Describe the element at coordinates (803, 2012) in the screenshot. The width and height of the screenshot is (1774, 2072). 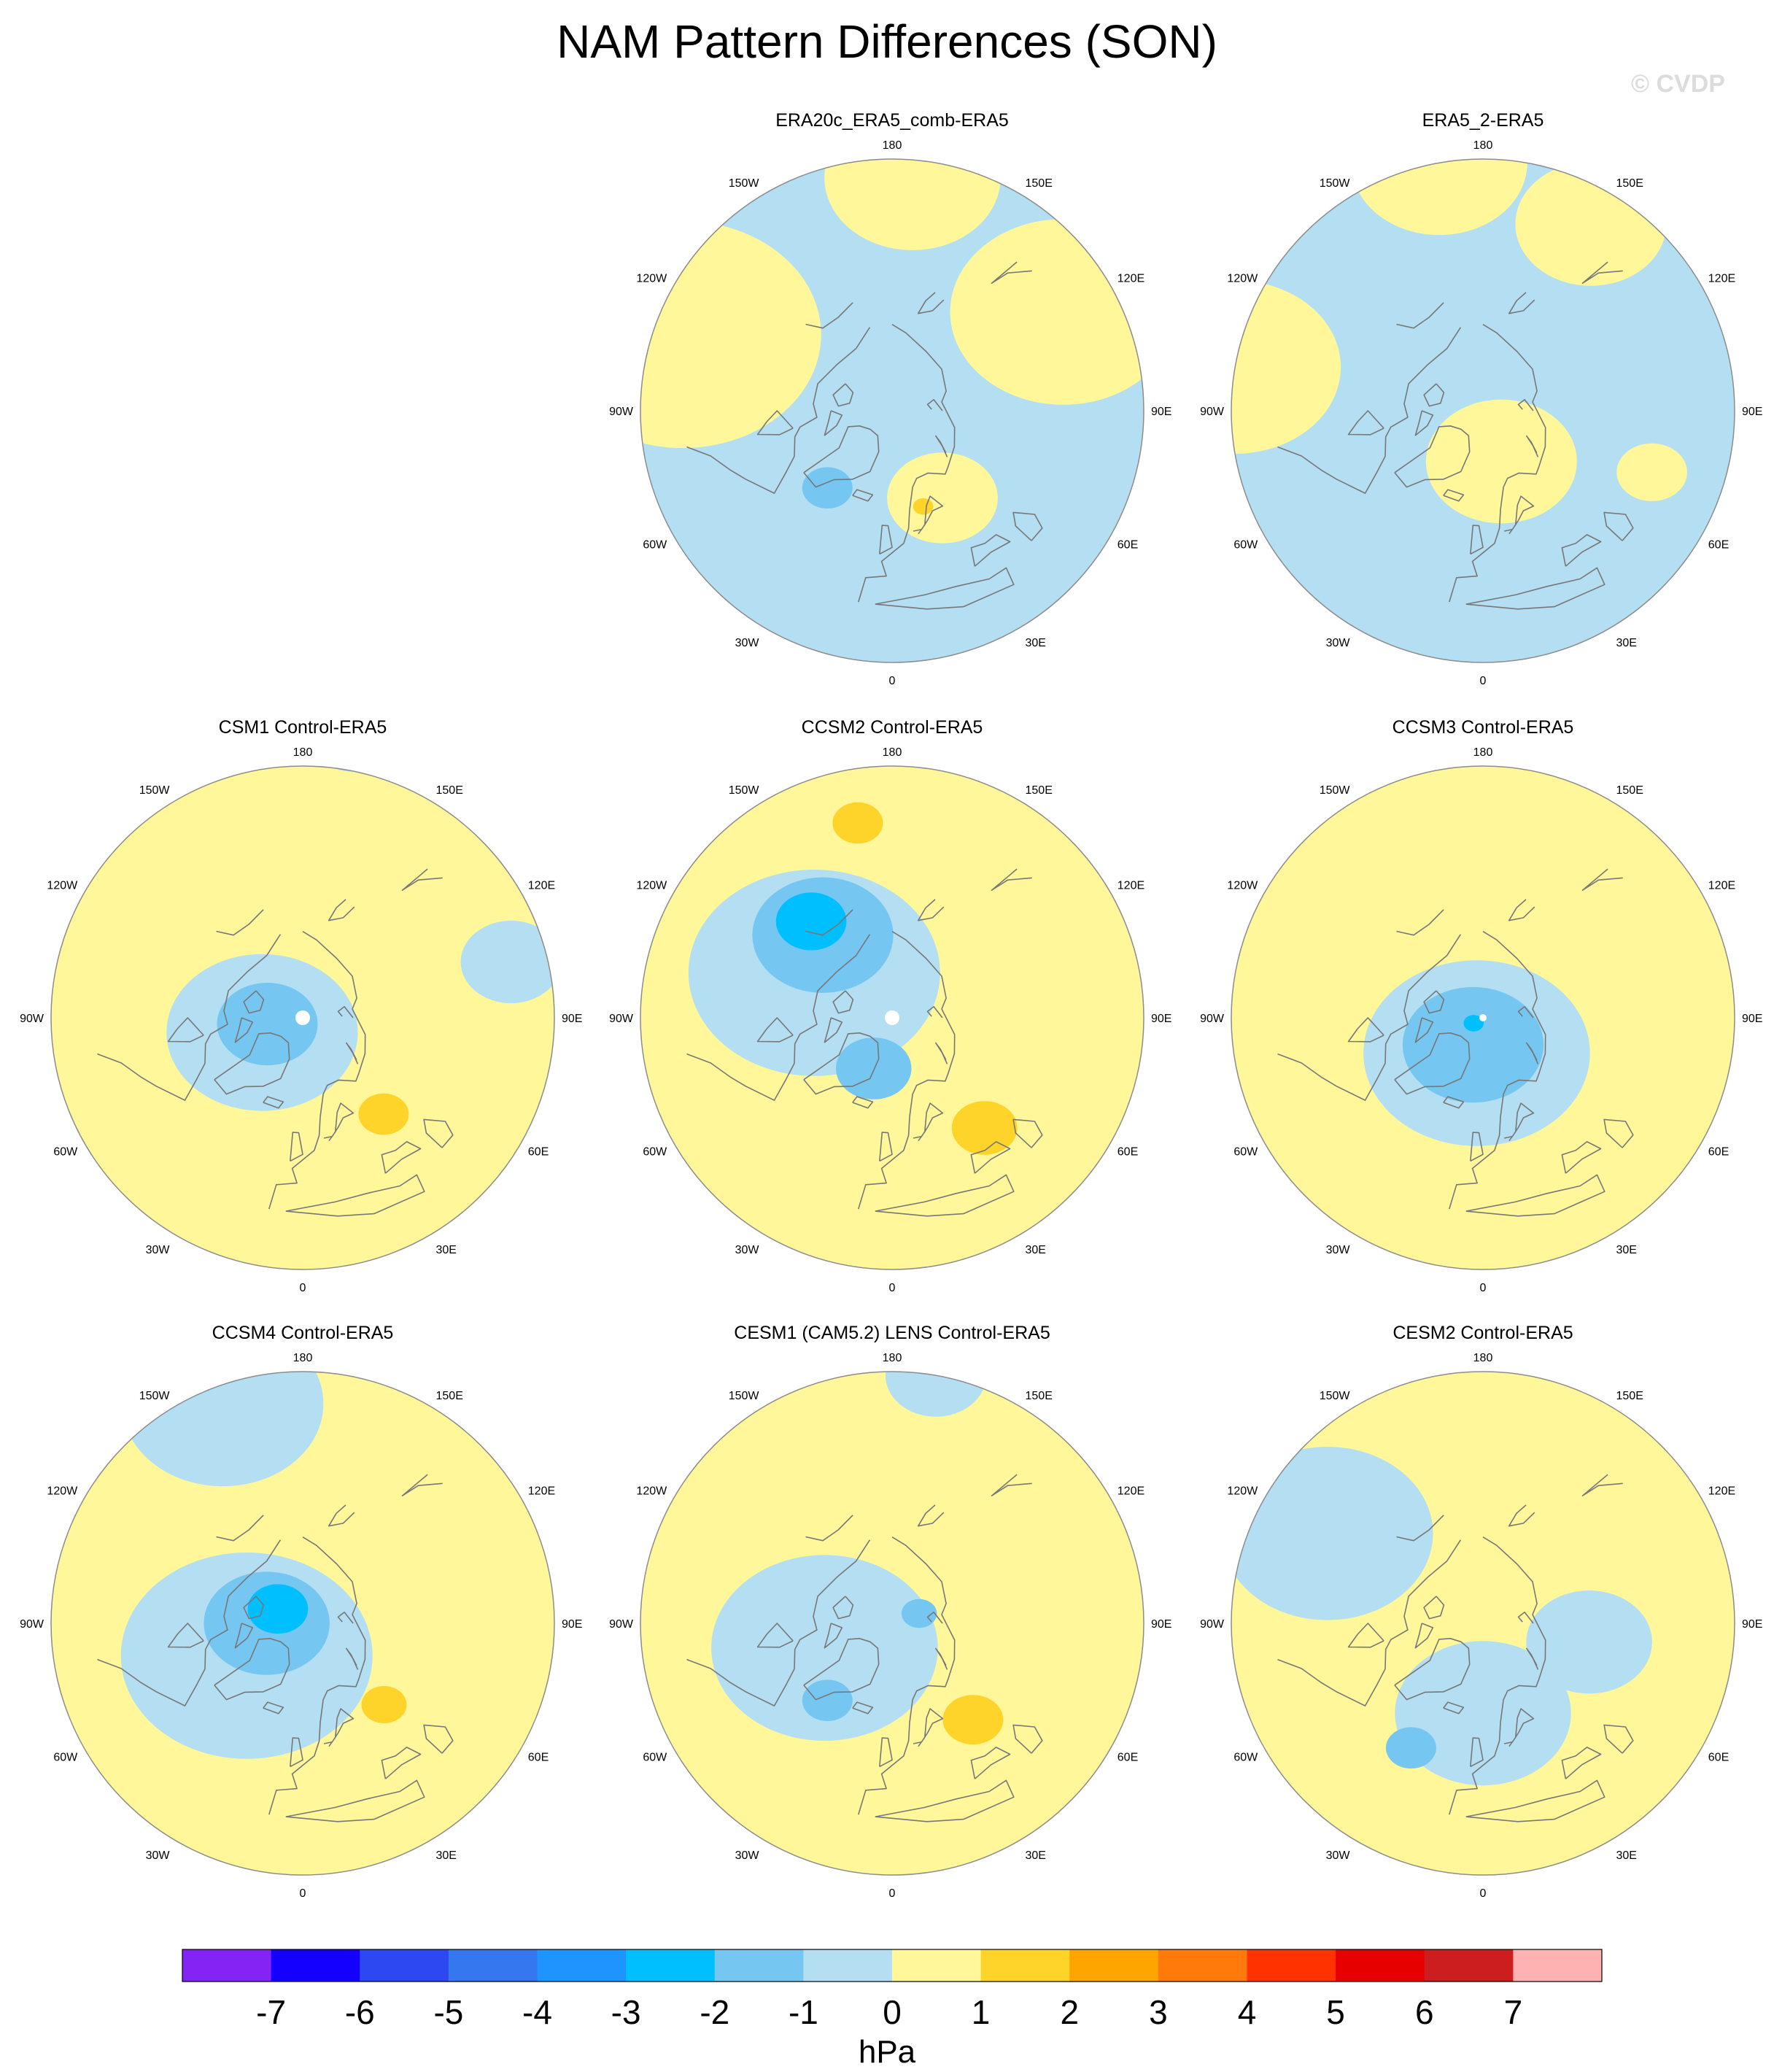
I see `colorbar-tick-label: -1` at that location.